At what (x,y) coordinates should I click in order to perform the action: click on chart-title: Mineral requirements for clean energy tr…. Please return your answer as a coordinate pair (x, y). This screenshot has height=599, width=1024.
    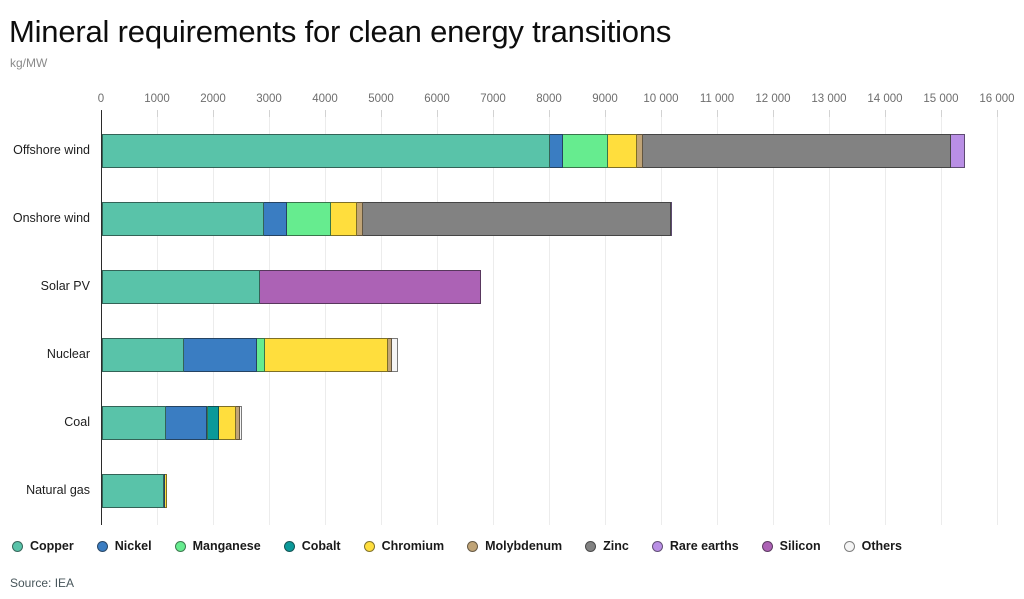
    Looking at the image, I should click on (340, 31).